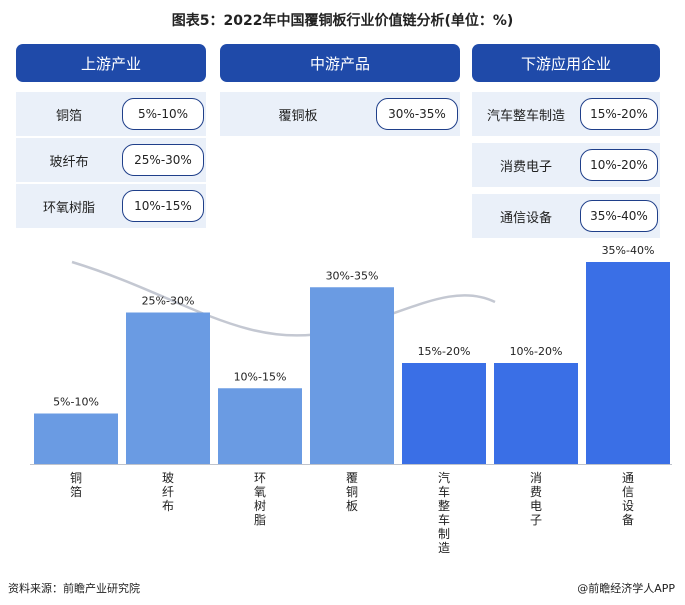 The image size is (685, 605). I want to click on downstream-section: 下游应用企业, so click(566, 63).